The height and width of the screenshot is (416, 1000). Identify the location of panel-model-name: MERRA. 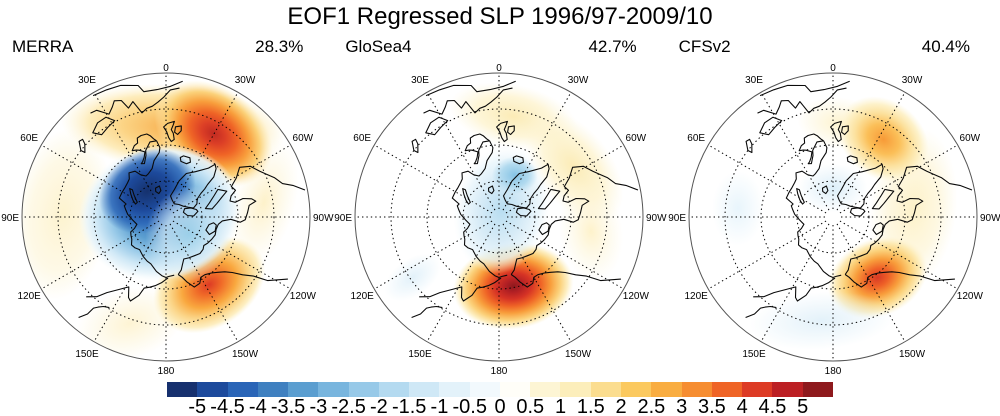
(43, 46).